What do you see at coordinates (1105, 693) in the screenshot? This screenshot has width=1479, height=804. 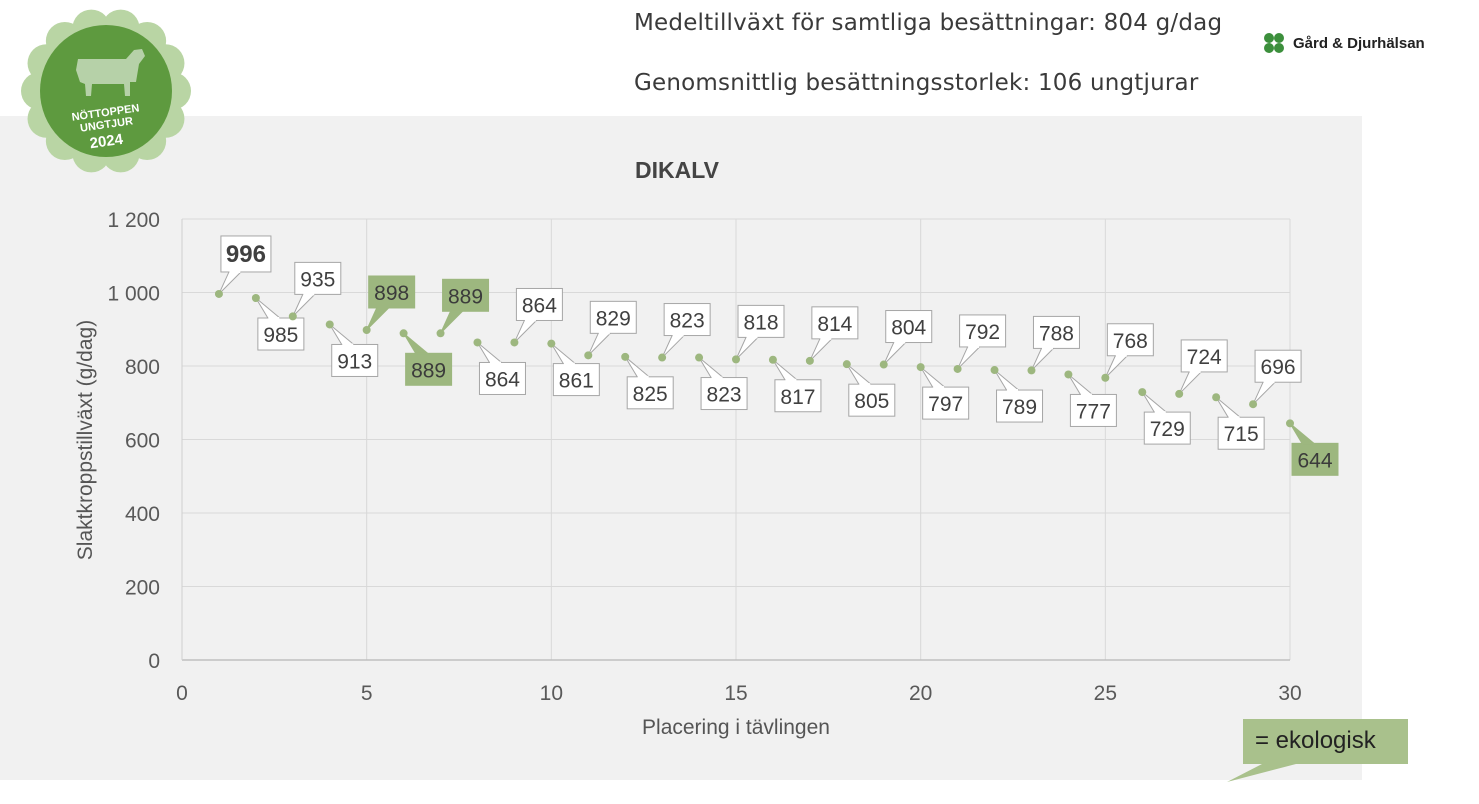 I see `x-tick-label: 25` at bounding box center [1105, 693].